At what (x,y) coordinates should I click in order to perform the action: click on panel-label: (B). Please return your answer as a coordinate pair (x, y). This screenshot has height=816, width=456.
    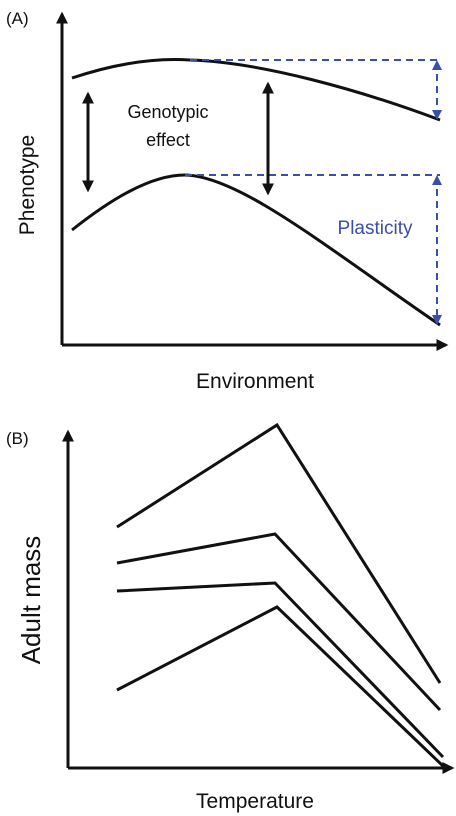
    Looking at the image, I should click on (17, 438).